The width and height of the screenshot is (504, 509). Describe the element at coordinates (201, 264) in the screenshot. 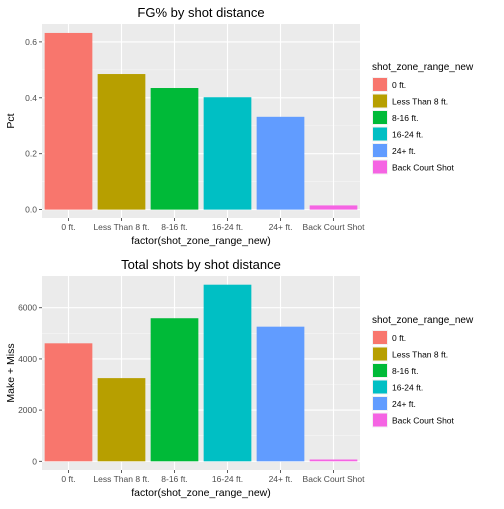

I see `chart-title: Total shots by shot distance` at that location.